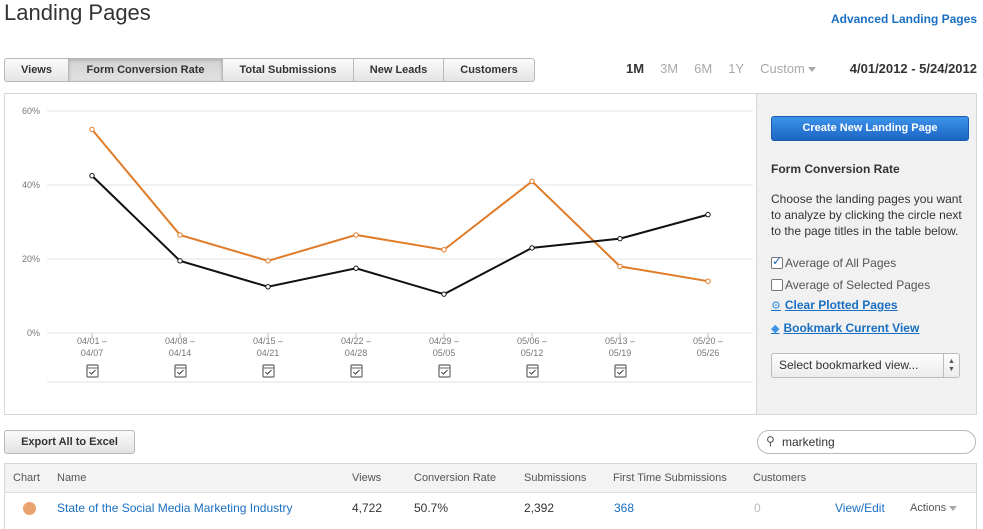 Image resolution: width=983 pixels, height=529 pixels. What do you see at coordinates (69, 442) in the screenshot?
I see `export-to-excel-button: Export All to Excel` at bounding box center [69, 442].